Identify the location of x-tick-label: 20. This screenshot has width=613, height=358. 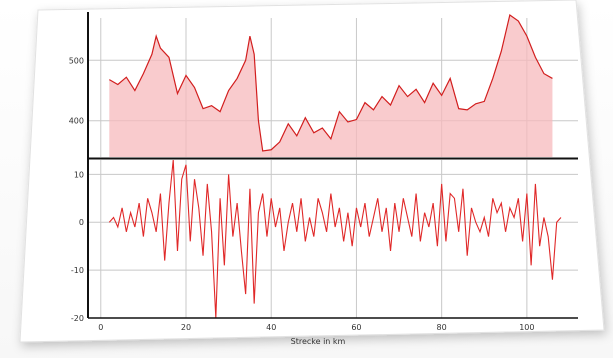
(186, 327).